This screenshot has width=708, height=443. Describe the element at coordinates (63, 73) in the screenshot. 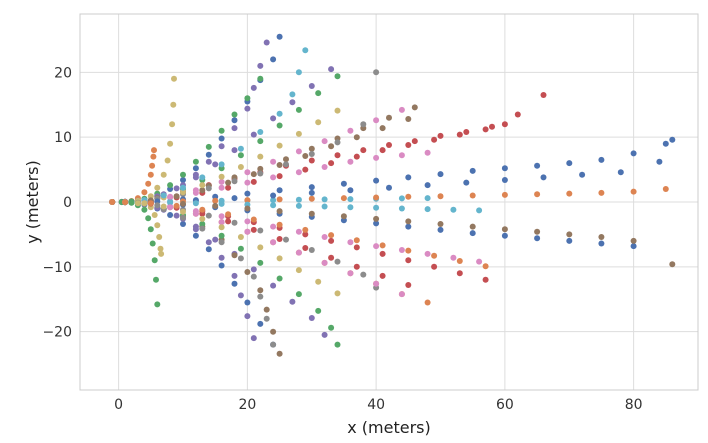

I see `y-tick-label: 20` at that location.